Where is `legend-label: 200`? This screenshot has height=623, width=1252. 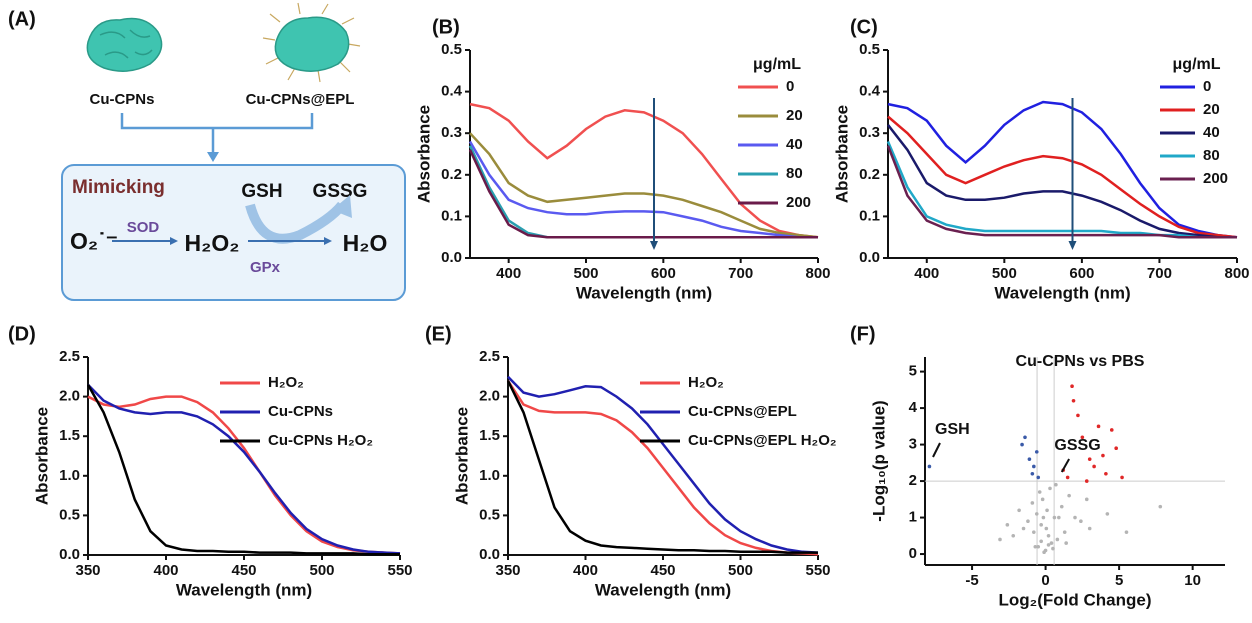
legend-label: 200 is located at coordinates (798, 202).